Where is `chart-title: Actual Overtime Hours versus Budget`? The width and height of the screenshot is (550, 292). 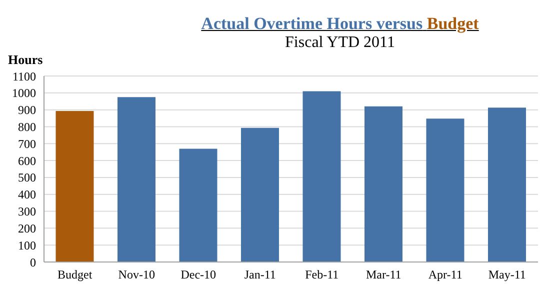 chart-title: Actual Overtime Hours versus Budget is located at coordinates (340, 23).